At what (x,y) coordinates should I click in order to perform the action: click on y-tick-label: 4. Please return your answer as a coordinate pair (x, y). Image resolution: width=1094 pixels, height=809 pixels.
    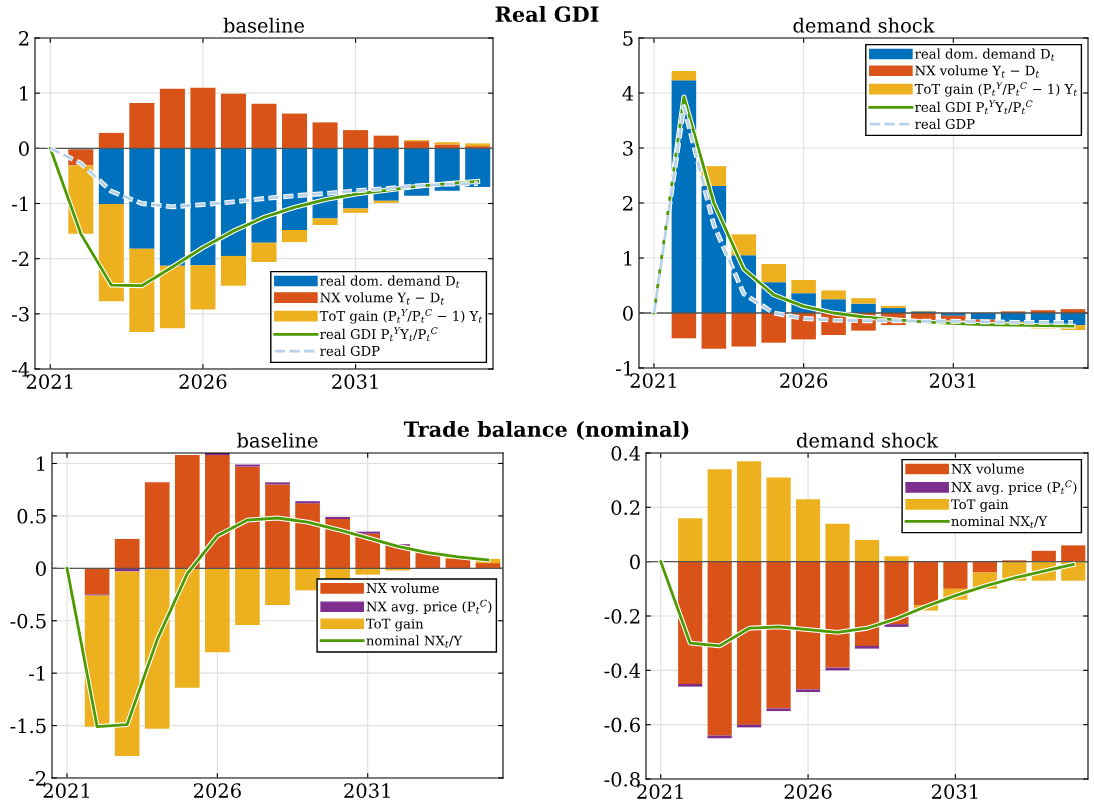
    Looking at the image, I should click on (628, 93).